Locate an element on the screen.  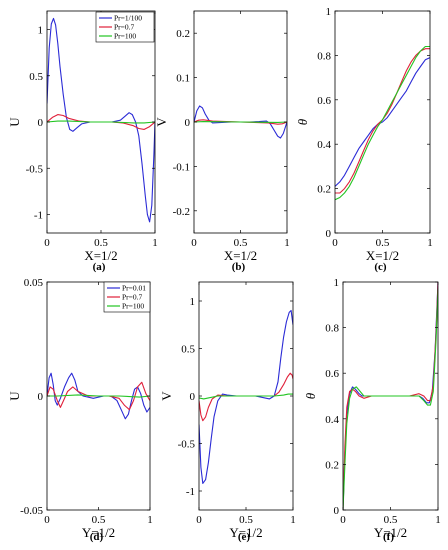
y-axis-label-d: U is located at coordinates (14, 396).